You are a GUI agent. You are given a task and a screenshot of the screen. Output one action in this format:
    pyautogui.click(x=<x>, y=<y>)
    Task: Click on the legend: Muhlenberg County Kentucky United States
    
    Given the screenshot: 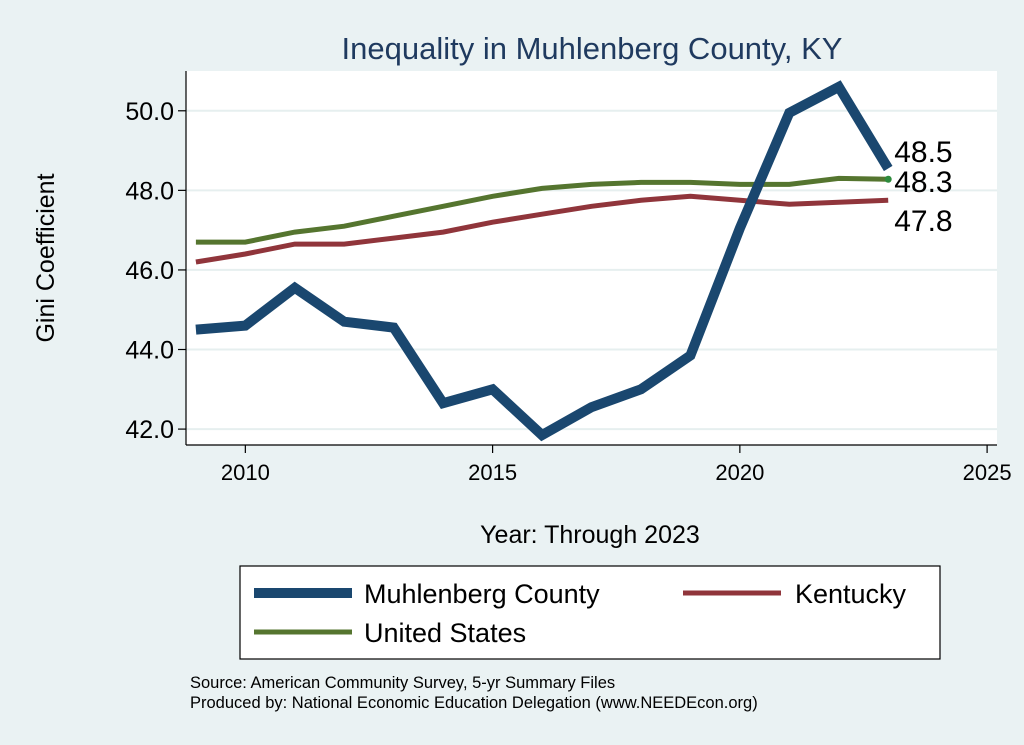 What is the action you would take?
    pyautogui.click(x=590, y=612)
    